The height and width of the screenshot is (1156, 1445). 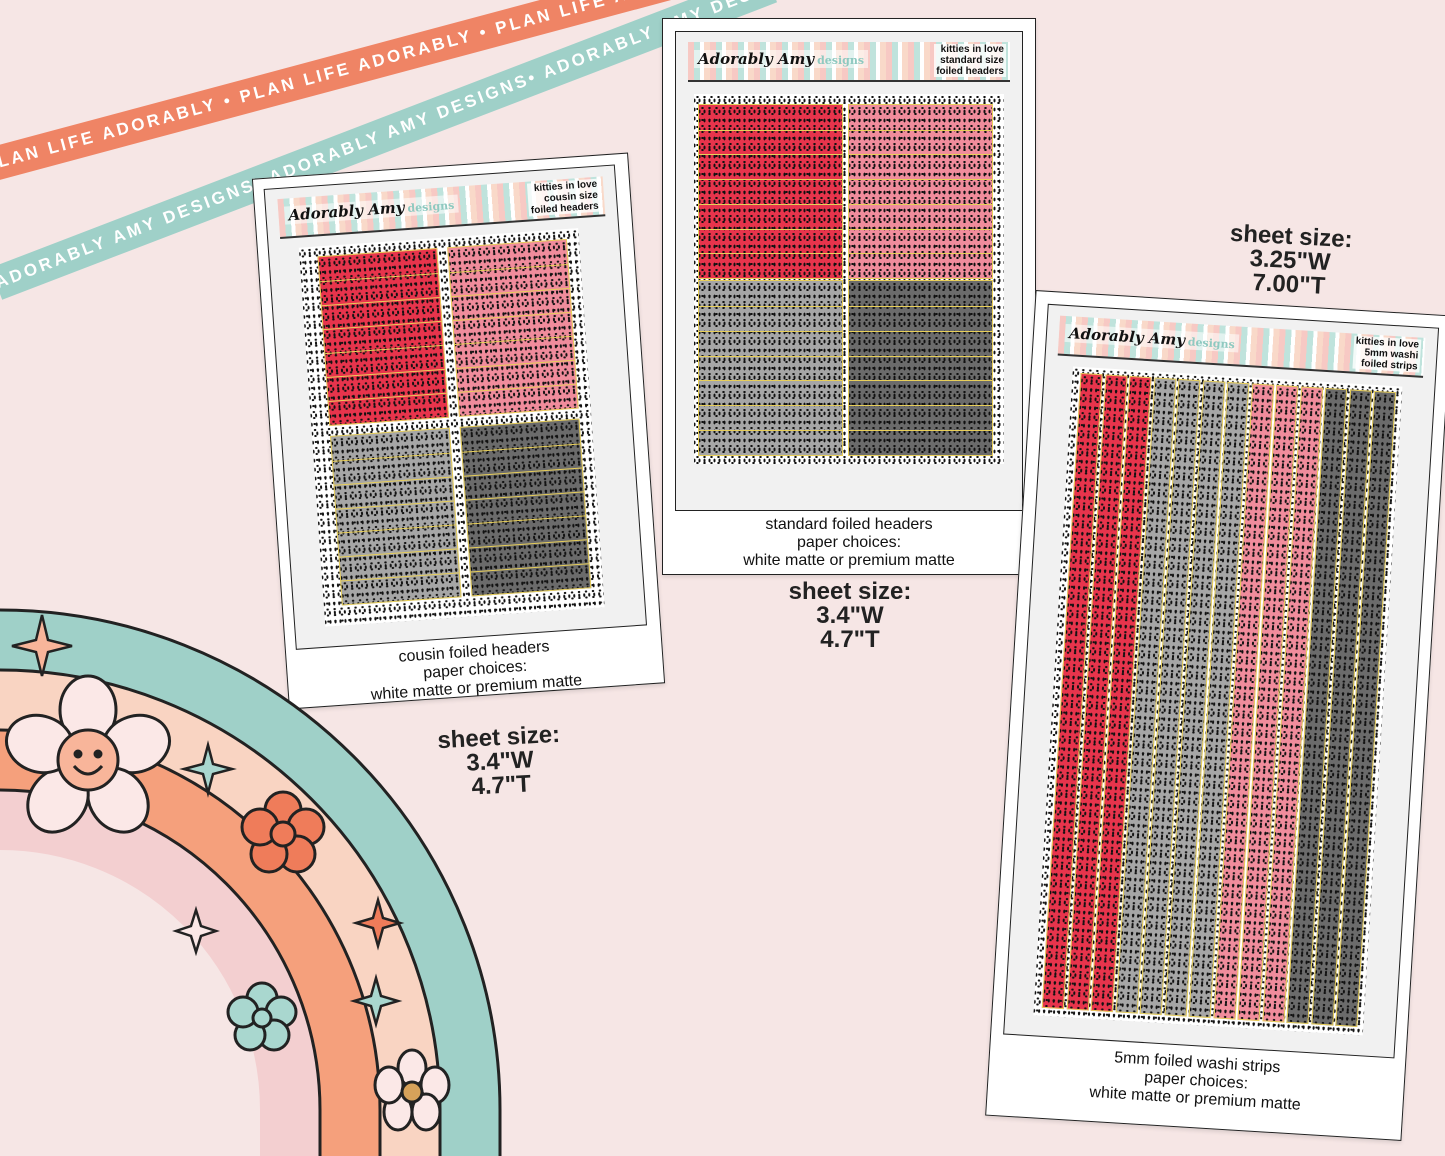 I want to click on standard-sheet-size: sheet size: 3.4"W 4.7"T, so click(x=850, y=615).